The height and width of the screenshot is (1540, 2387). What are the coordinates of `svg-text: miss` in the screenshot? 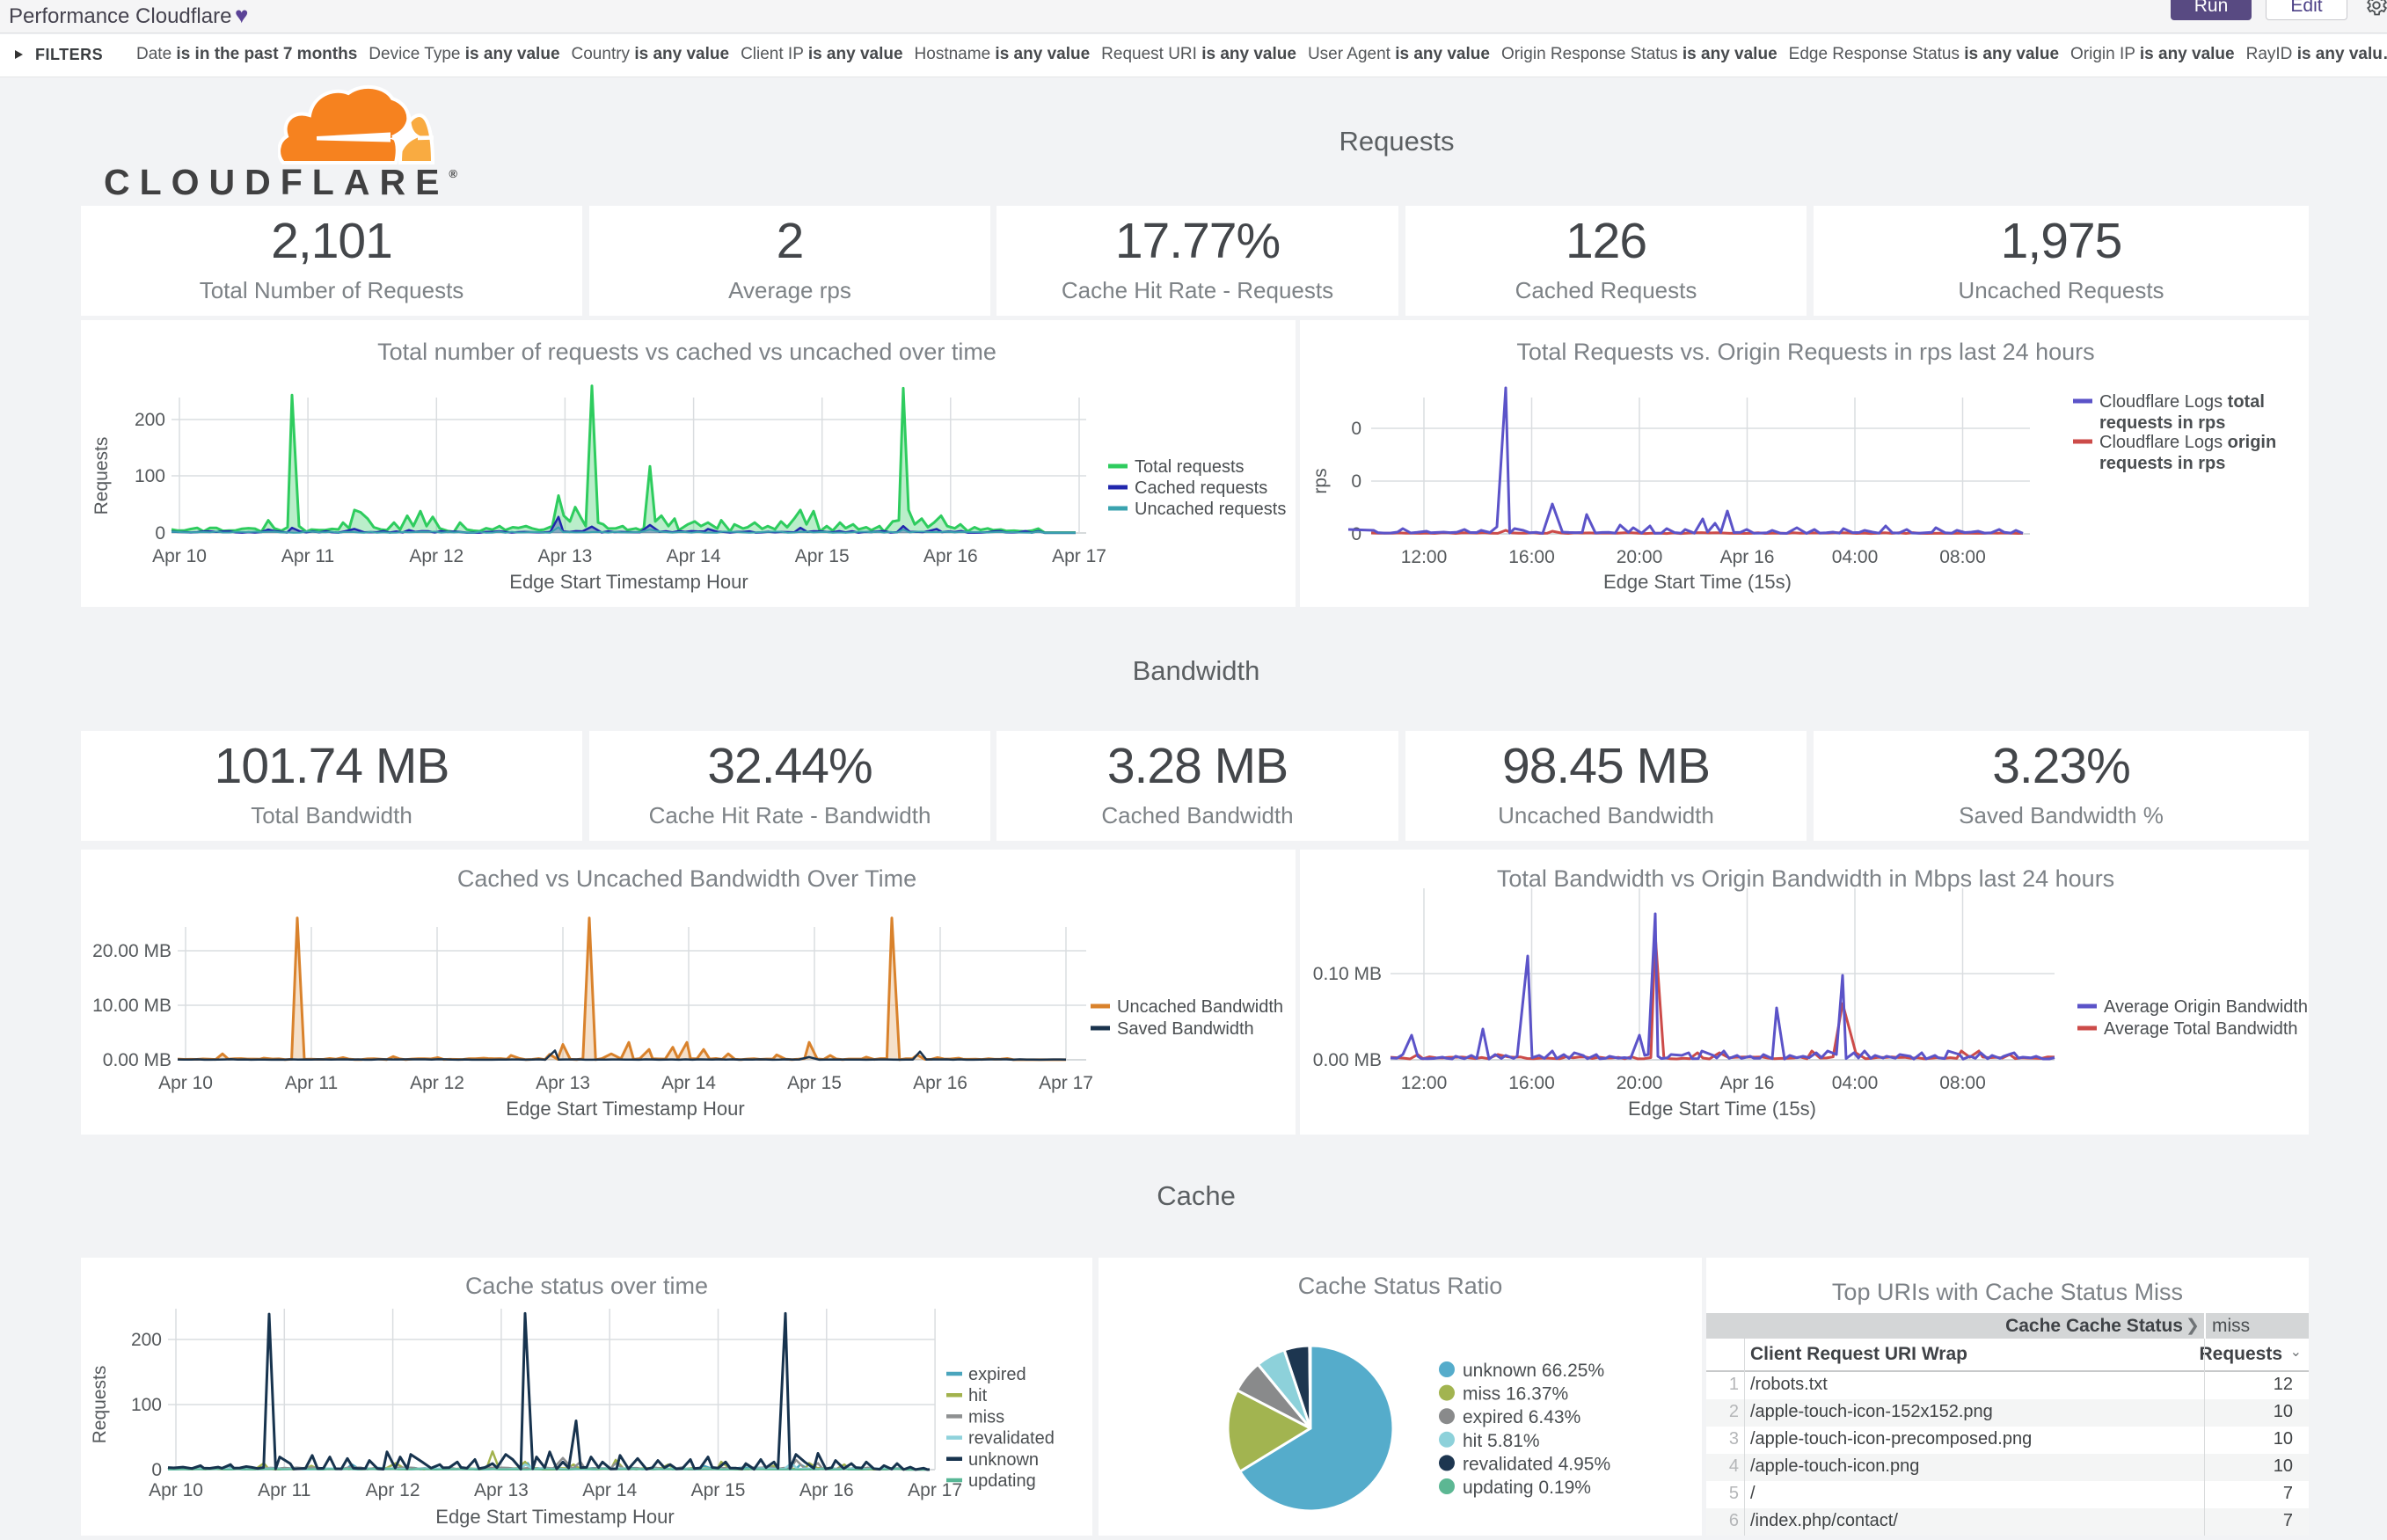 It's located at (986, 1417).